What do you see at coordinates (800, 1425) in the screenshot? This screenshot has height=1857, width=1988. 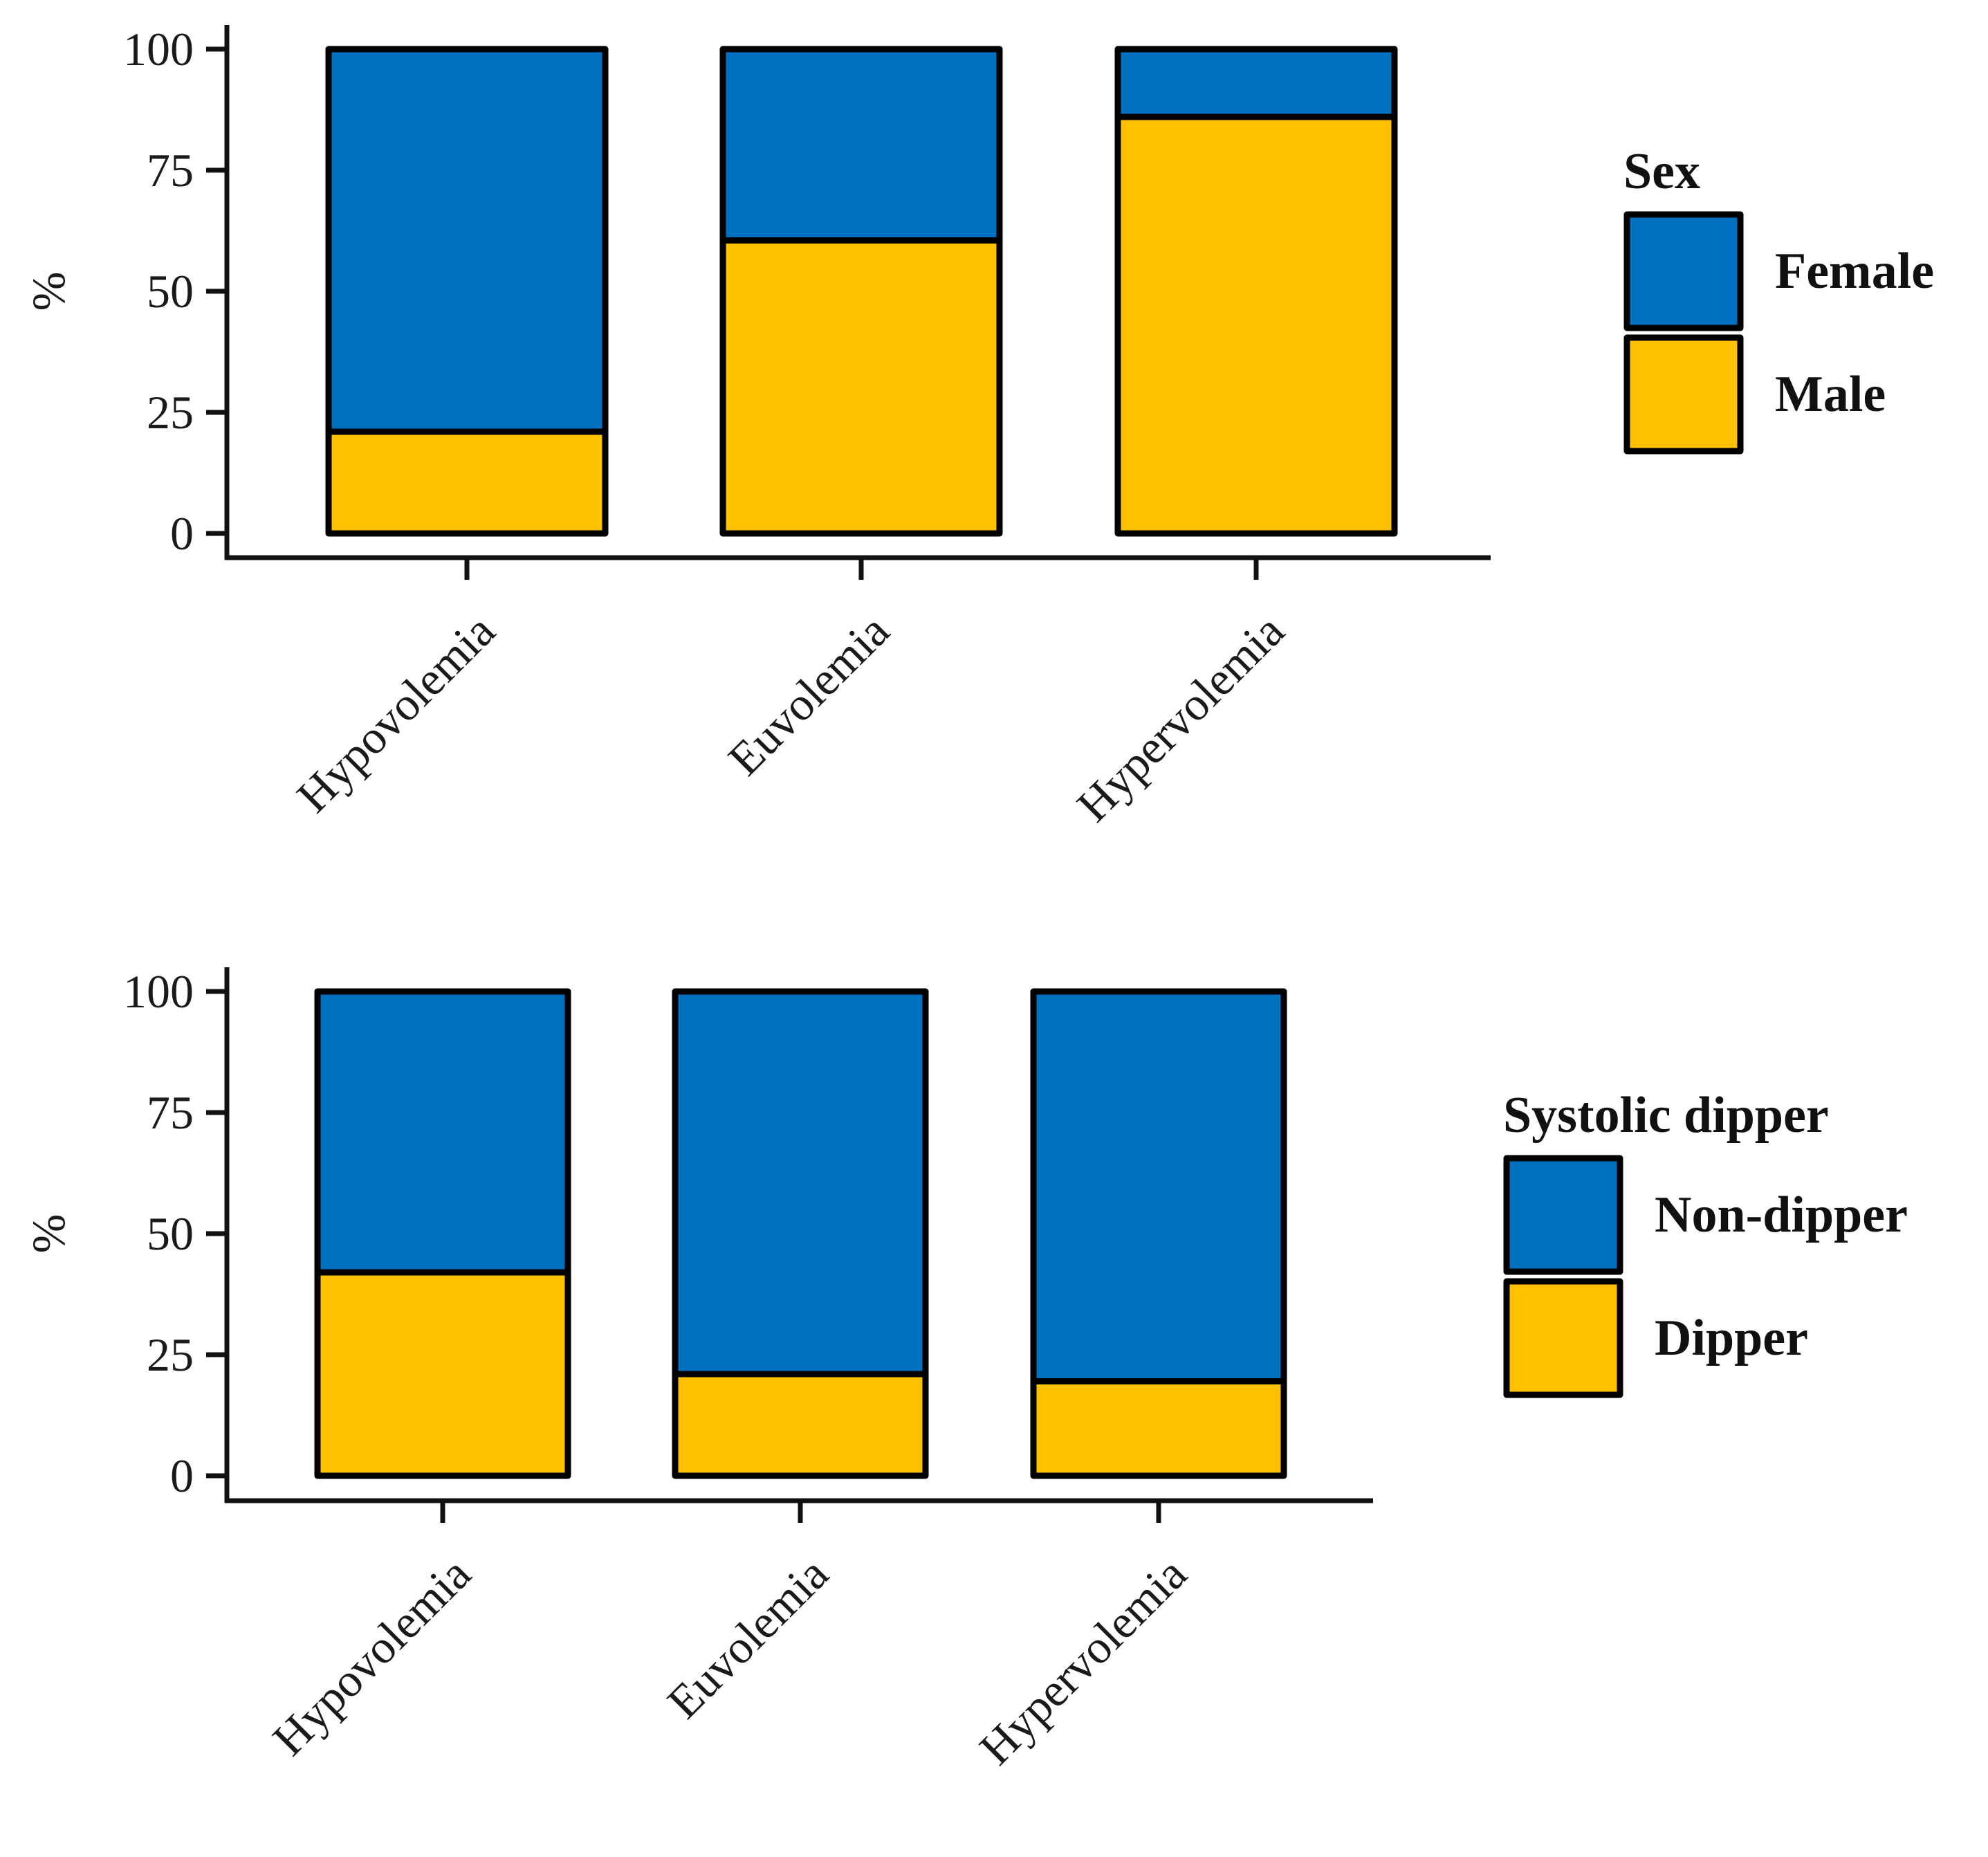 I see `bar-euvolemia-dipper` at bounding box center [800, 1425].